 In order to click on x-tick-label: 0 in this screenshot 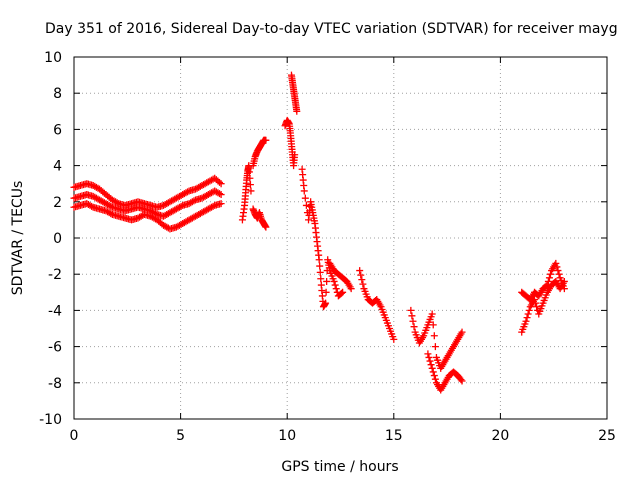, I will do `click(74, 436)`.